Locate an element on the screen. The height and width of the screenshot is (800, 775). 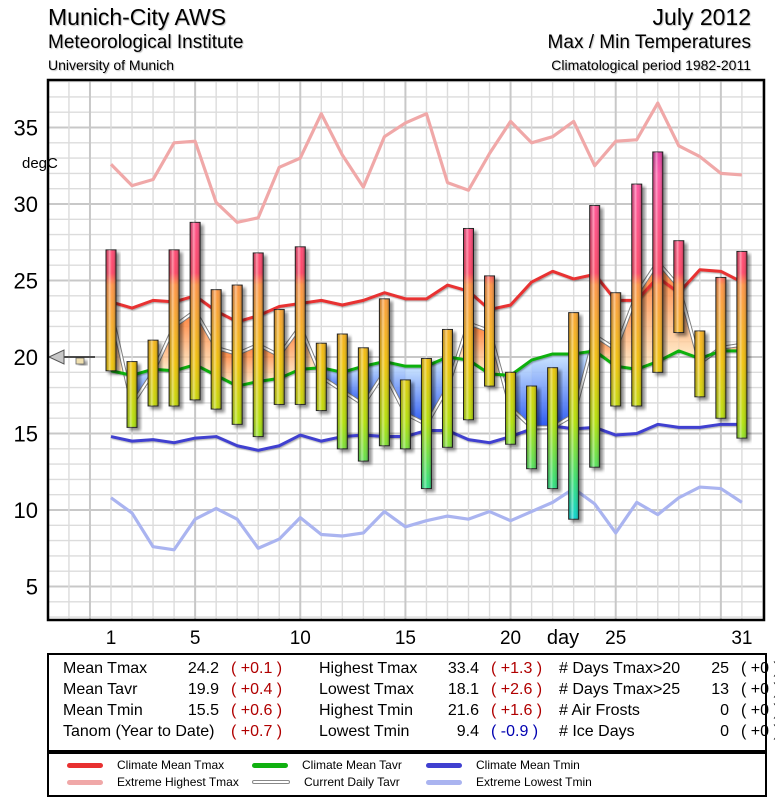
legend-label: Current Daily Tavr is located at coordinates (352, 782).